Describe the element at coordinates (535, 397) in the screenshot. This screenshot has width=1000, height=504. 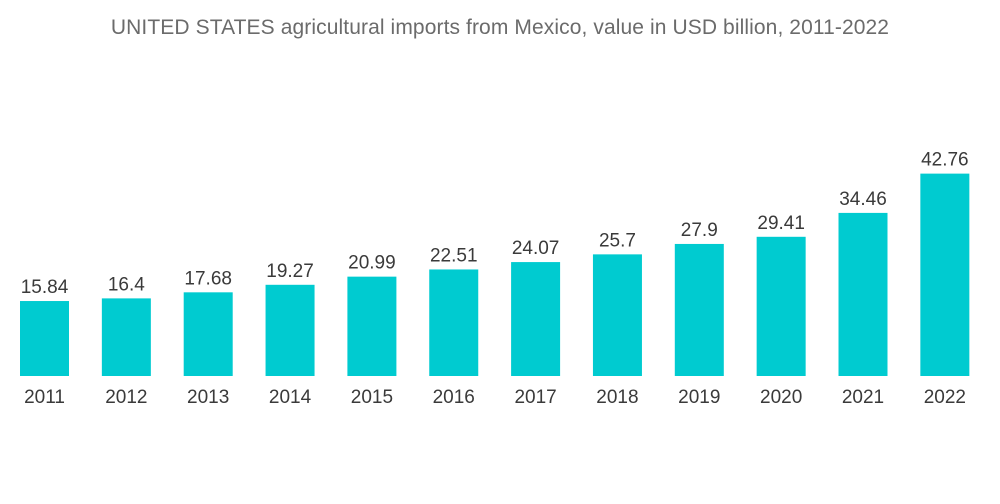
I see `x-tick-label-2017: 2017` at that location.